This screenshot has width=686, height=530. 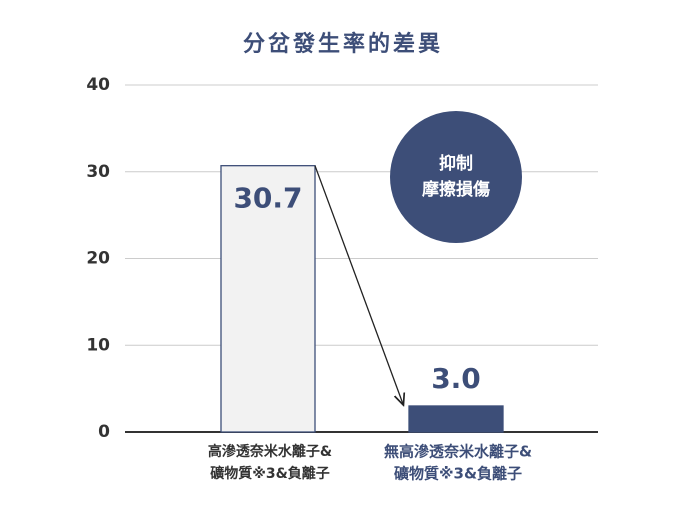 What do you see at coordinates (98, 259) in the screenshot?
I see `y-tick-label: 20` at bounding box center [98, 259].